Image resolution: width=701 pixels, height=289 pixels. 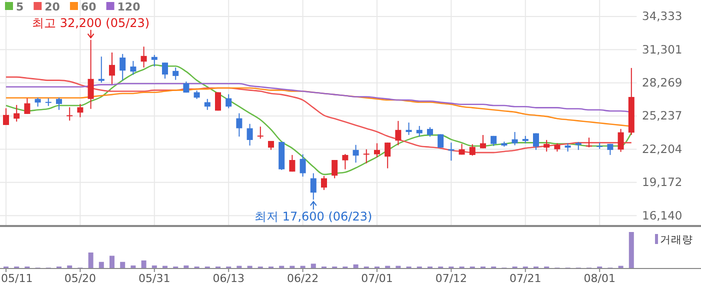 What do you see at coordinates (600, 278) in the screenshot?
I see `x-tick-label: 08/01` at bounding box center [600, 278].